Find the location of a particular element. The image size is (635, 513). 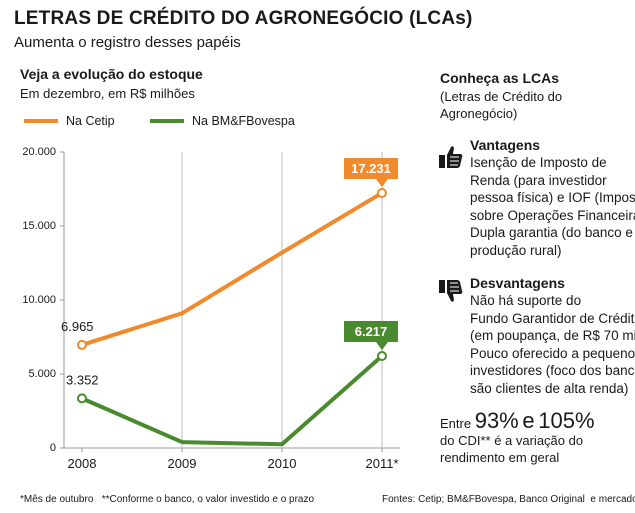

cons-line: são clientes de alta renda) is located at coordinates (549, 388).